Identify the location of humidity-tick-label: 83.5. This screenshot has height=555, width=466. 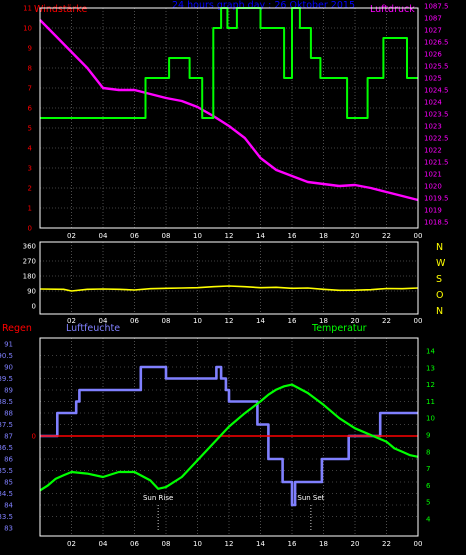
(6, 517).